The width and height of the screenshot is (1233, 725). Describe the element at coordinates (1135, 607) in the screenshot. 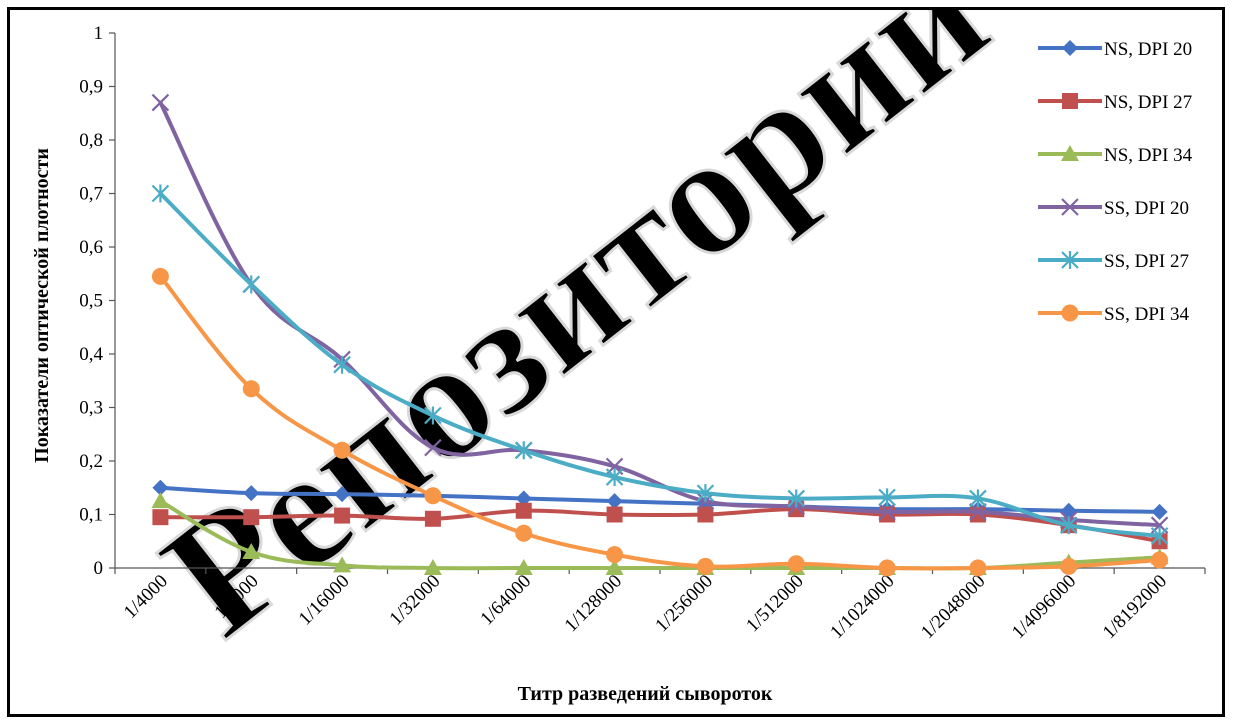

I see `x-tick-label: 1/8192000` at that location.